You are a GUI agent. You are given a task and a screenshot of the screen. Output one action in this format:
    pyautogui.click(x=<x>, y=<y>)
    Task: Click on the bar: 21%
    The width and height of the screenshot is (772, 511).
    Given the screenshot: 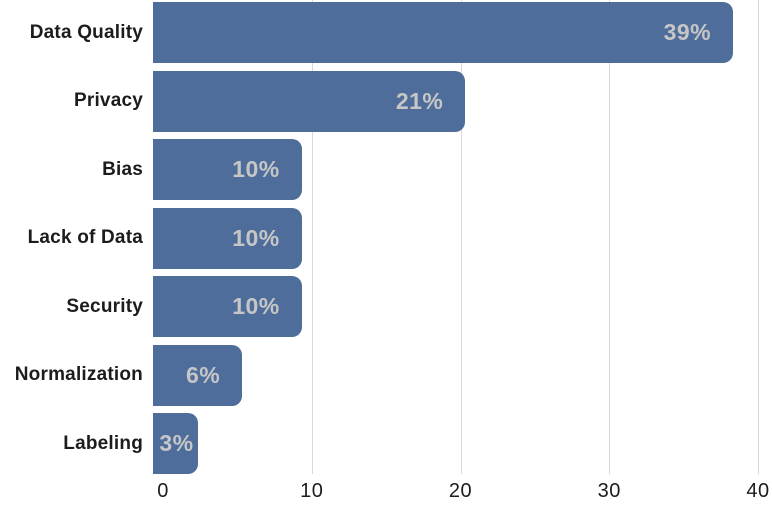 What is the action you would take?
    pyautogui.click(x=309, y=101)
    